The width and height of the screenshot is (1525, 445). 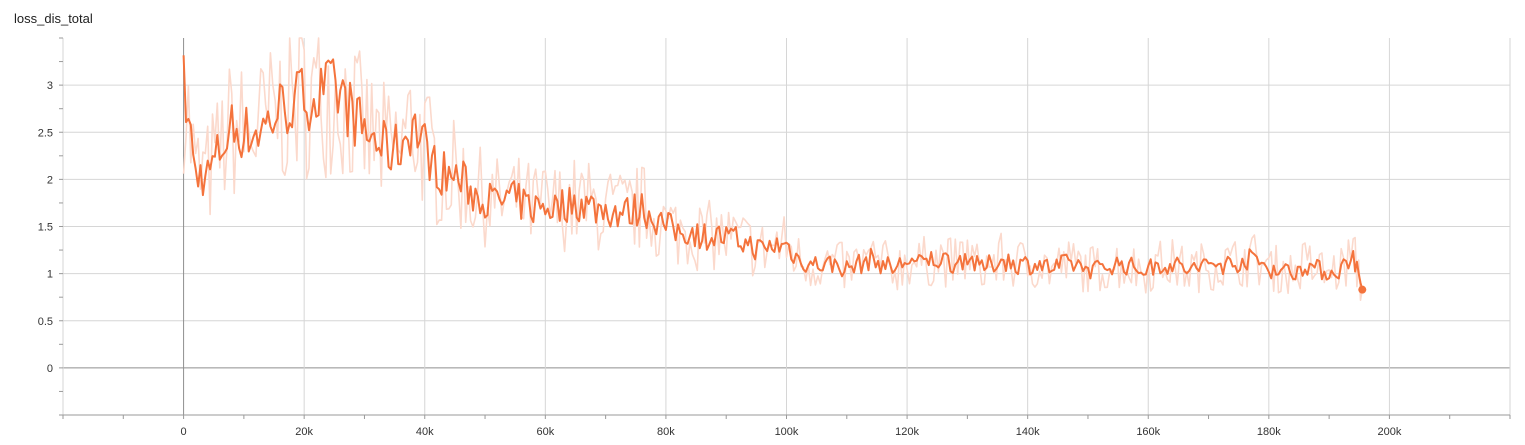 What do you see at coordinates (50, 86) in the screenshot?
I see `y-tick-label: 3` at bounding box center [50, 86].